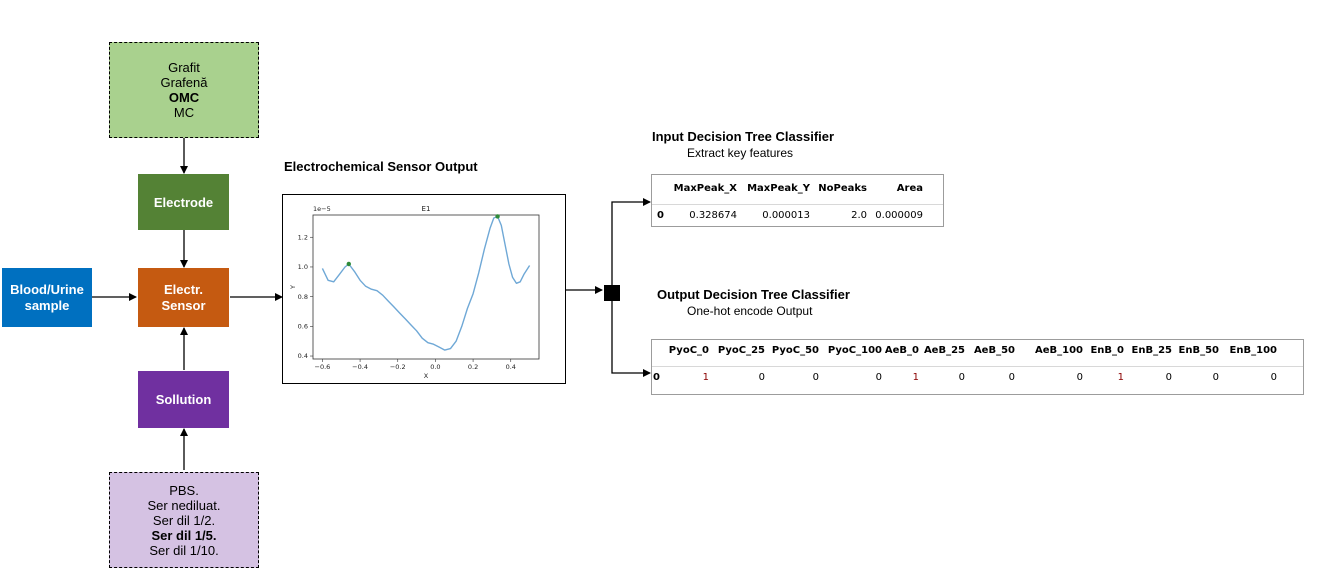  Describe the element at coordinates (47, 305) in the screenshot. I see `sample-label-line: sample` at that location.